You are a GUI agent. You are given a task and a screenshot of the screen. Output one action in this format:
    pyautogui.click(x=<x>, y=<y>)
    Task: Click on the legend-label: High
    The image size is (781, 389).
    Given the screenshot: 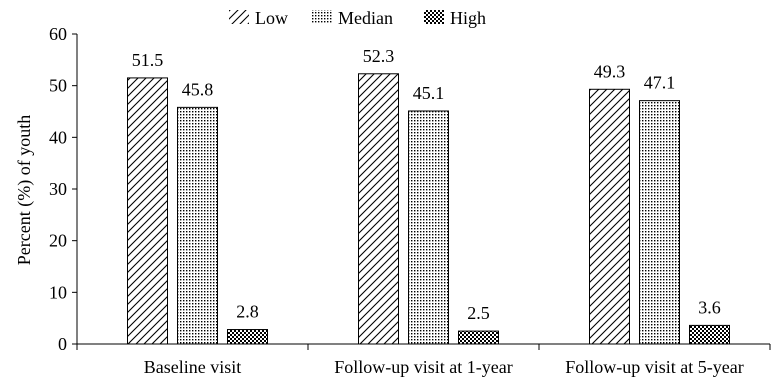 What is the action you would take?
    pyautogui.click(x=468, y=18)
    